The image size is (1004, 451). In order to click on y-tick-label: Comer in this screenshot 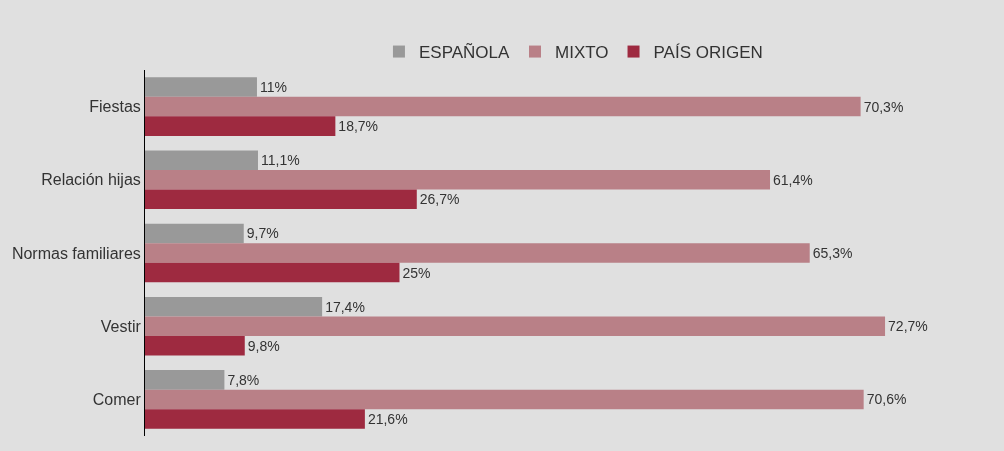, I will do `click(117, 399)`.